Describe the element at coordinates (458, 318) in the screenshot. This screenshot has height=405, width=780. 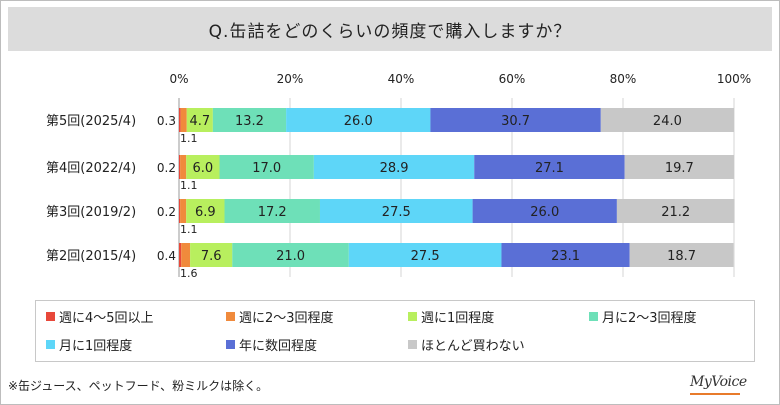
I see `legend-label: 週に1回程度` at that location.